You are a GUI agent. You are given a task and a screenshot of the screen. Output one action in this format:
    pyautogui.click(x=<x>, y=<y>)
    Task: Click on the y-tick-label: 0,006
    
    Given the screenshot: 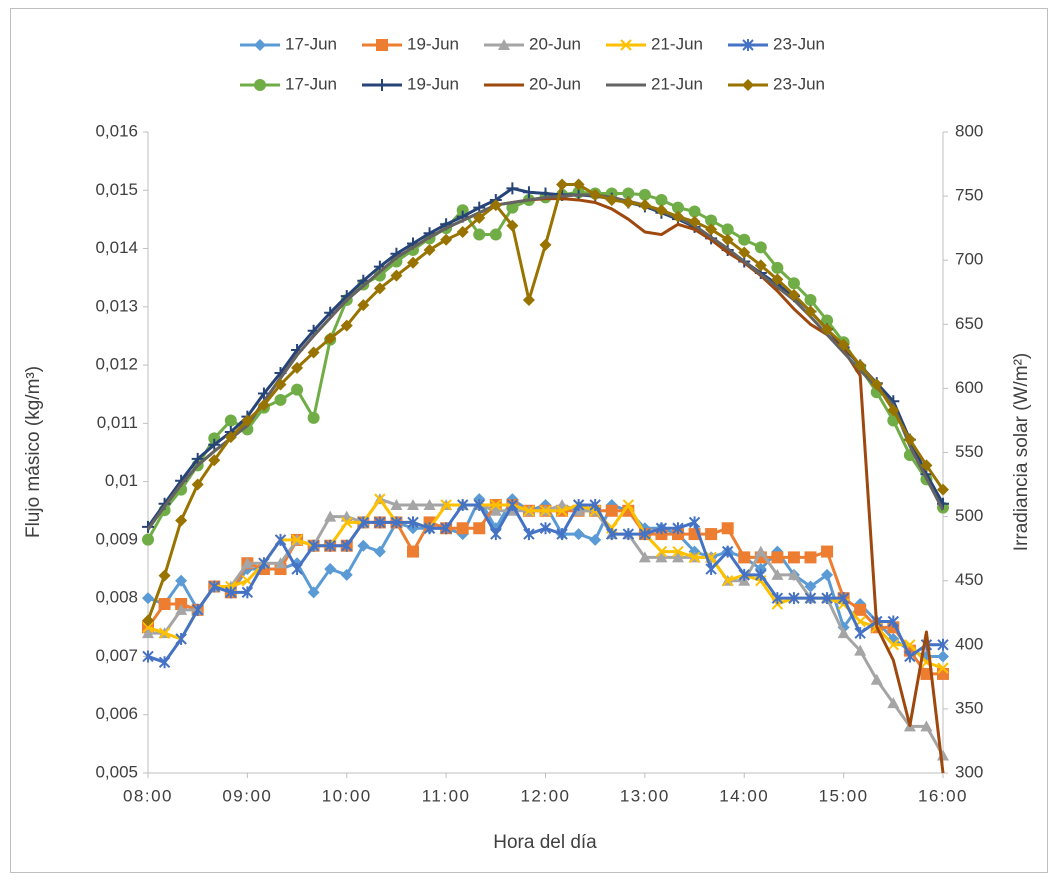 What is the action you would take?
    pyautogui.click(x=116, y=713)
    